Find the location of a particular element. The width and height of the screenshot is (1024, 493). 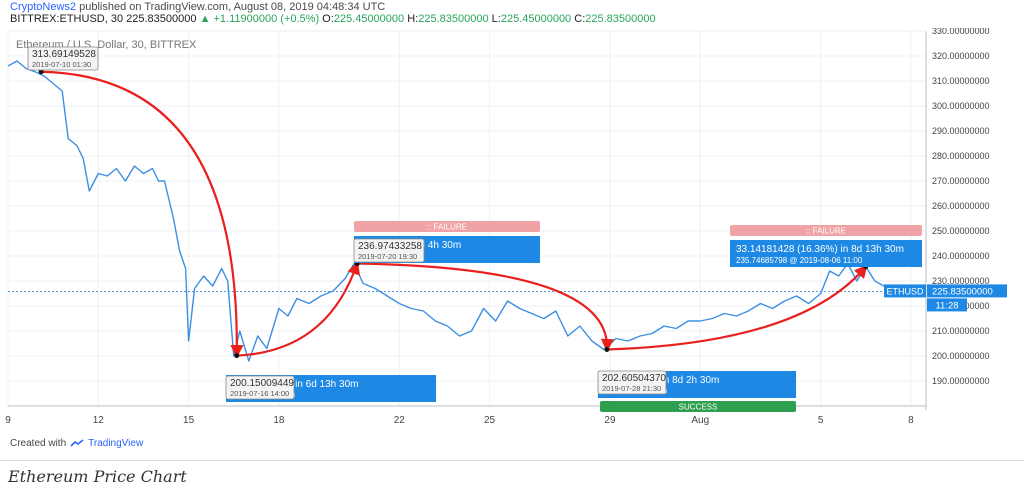

y-tick-label: 200.00000000 is located at coordinates (961, 356).